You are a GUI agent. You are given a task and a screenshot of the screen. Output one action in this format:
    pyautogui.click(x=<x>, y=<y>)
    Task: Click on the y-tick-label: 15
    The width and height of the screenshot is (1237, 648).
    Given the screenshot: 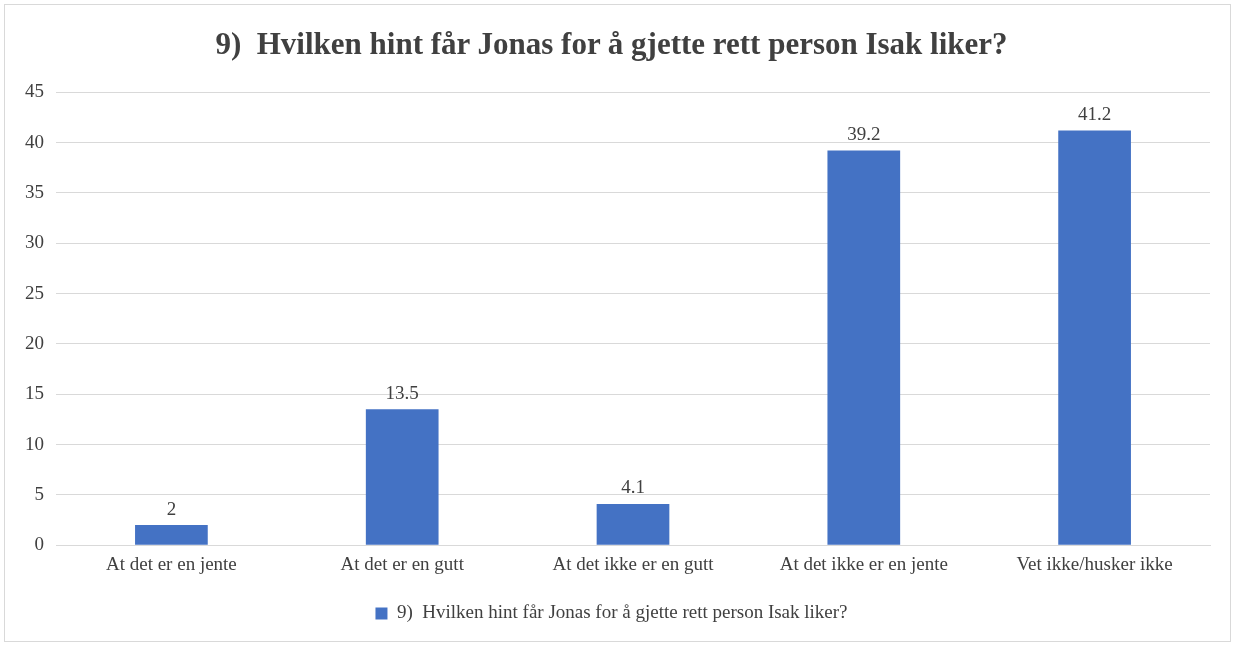 What is the action you would take?
    pyautogui.click(x=34, y=393)
    